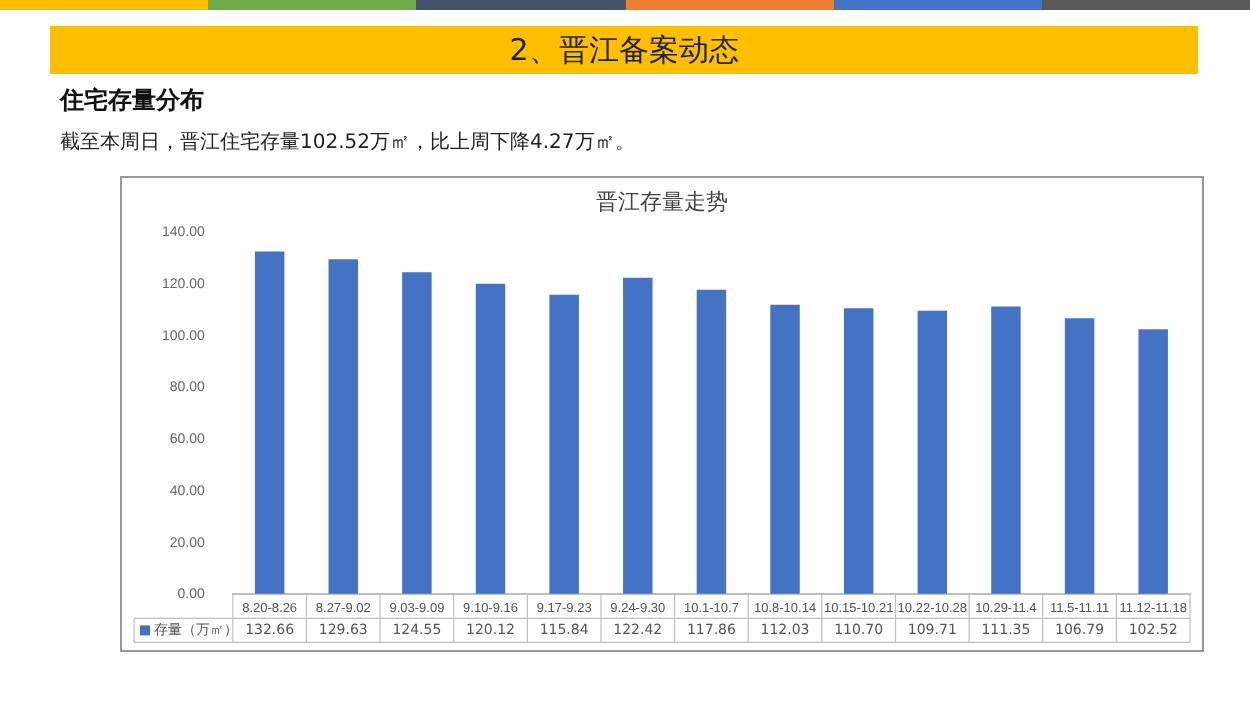 The height and width of the screenshot is (718, 1250). I want to click on chart-title: 晋江存量走势, so click(662, 201).